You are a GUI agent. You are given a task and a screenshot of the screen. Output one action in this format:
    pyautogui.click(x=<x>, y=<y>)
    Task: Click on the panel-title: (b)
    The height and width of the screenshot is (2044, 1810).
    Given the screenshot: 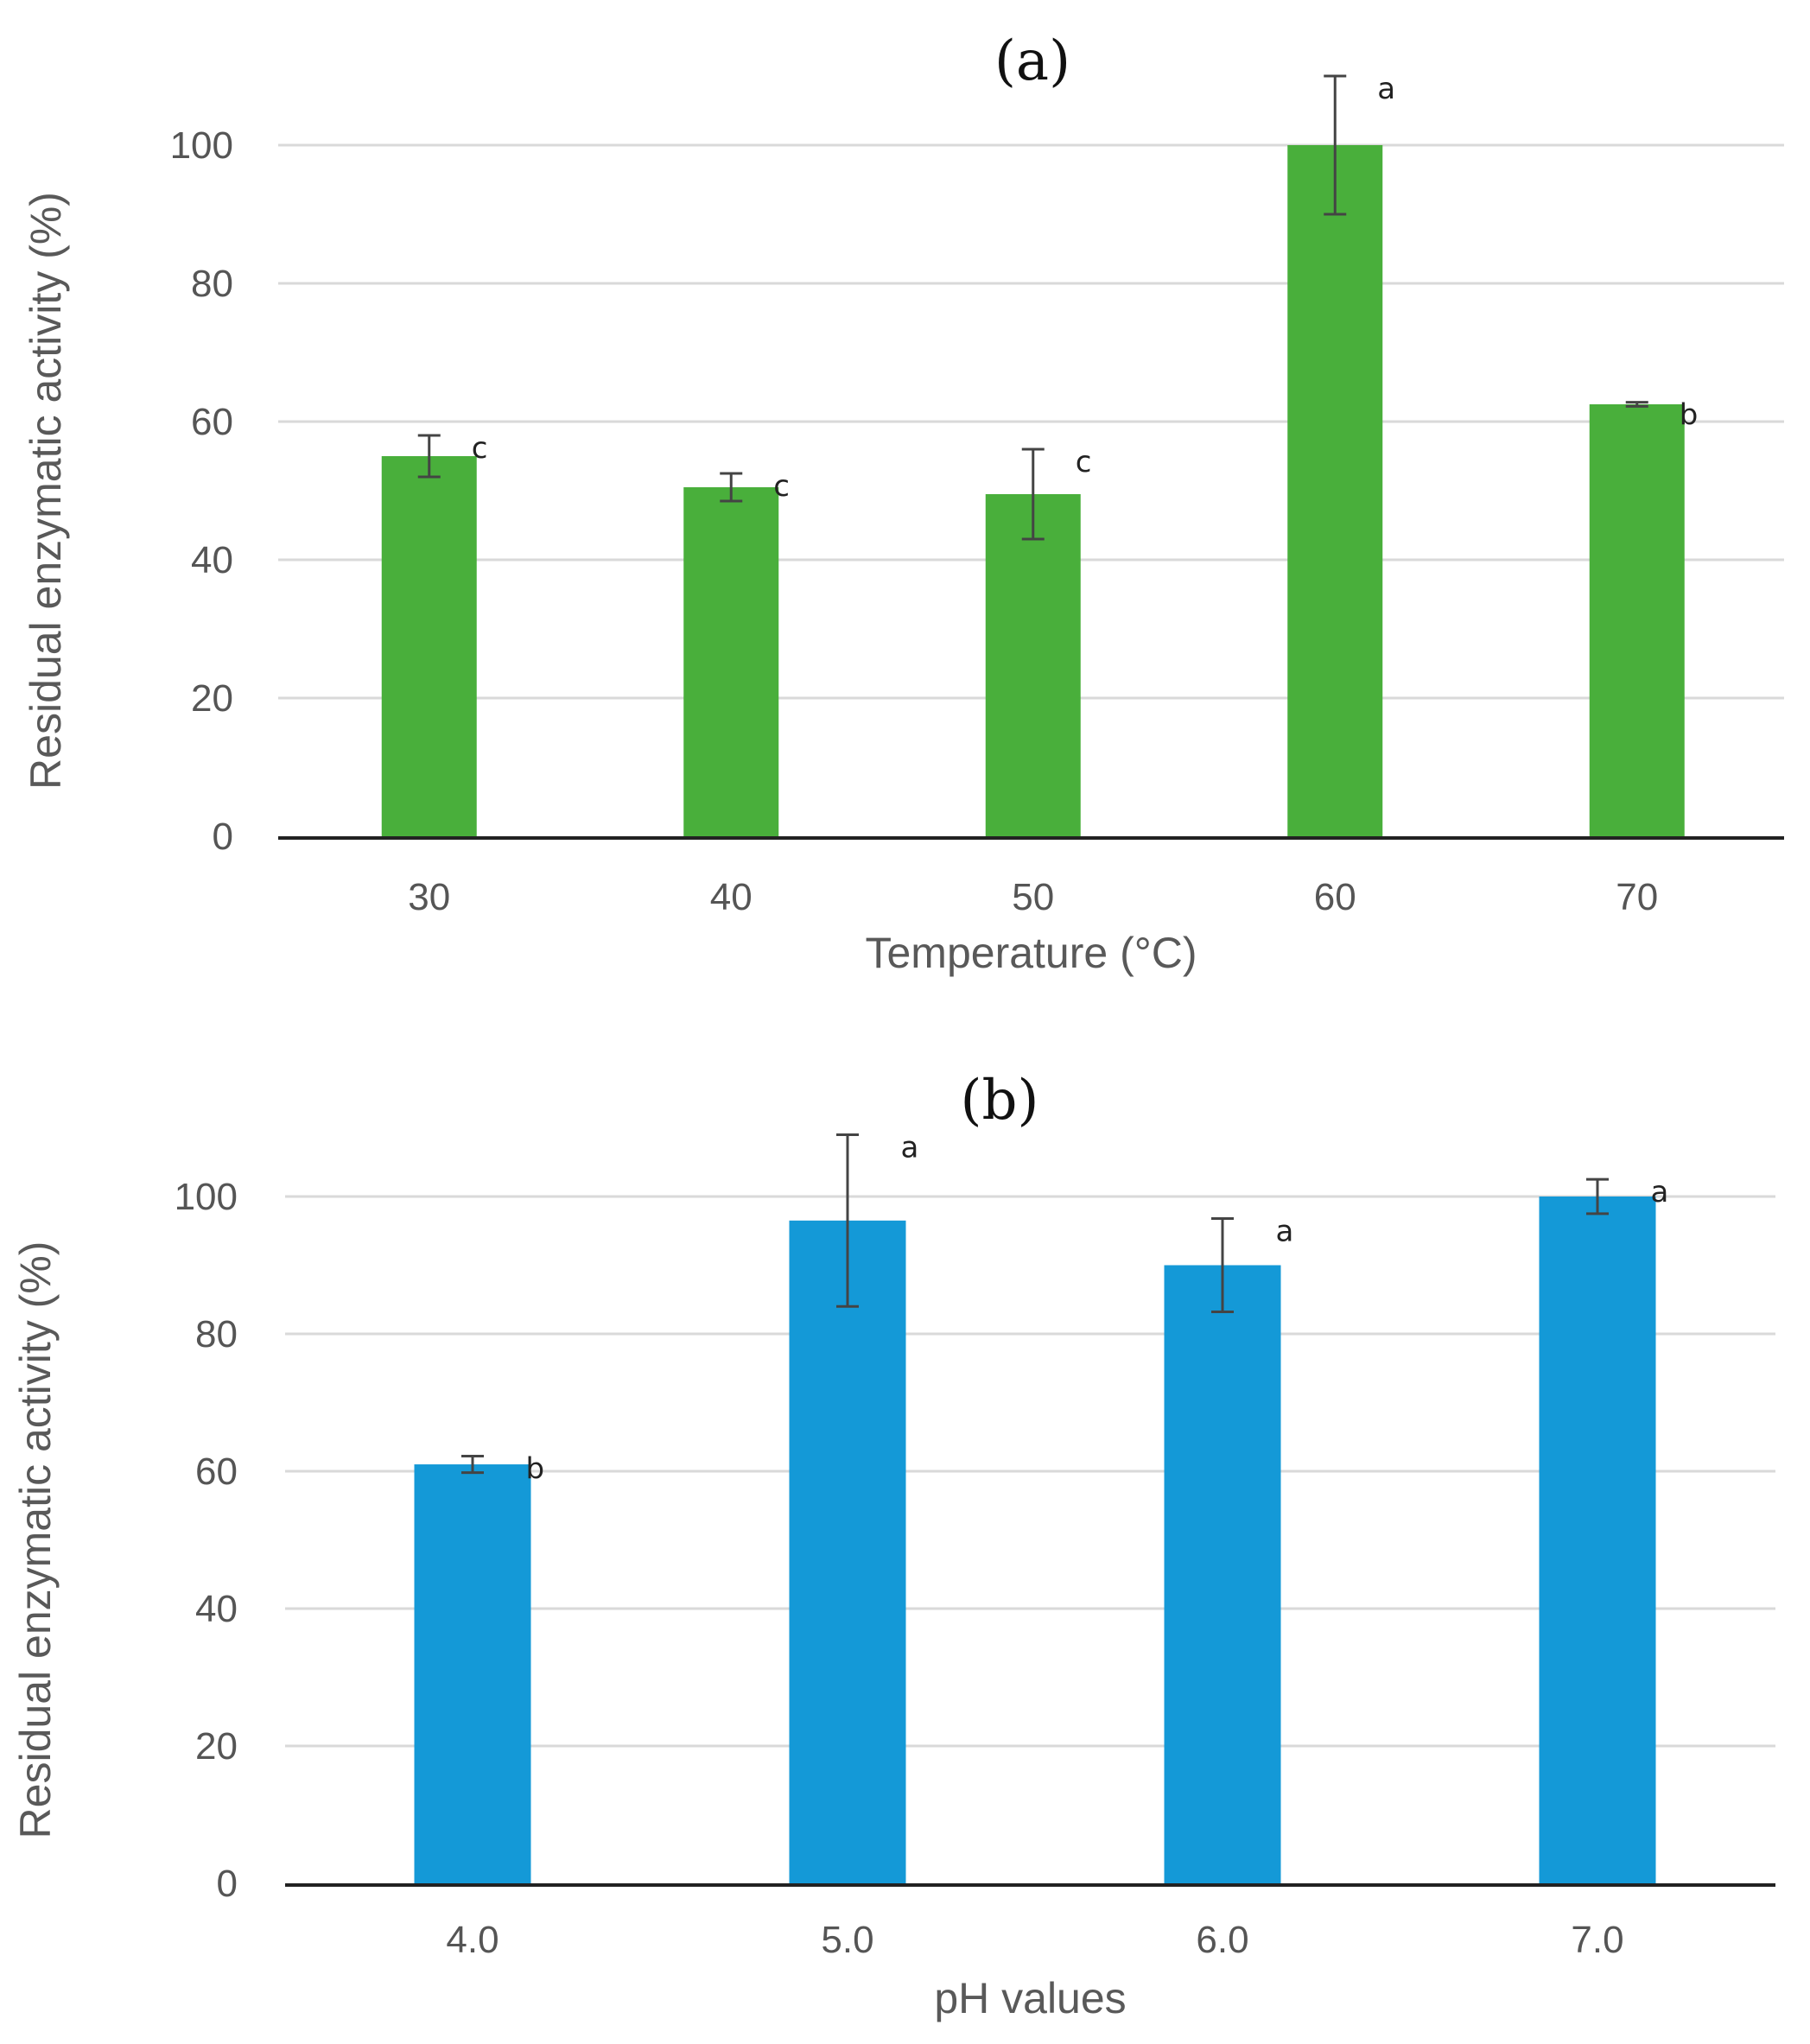 What is the action you would take?
    pyautogui.click(x=1000, y=1101)
    